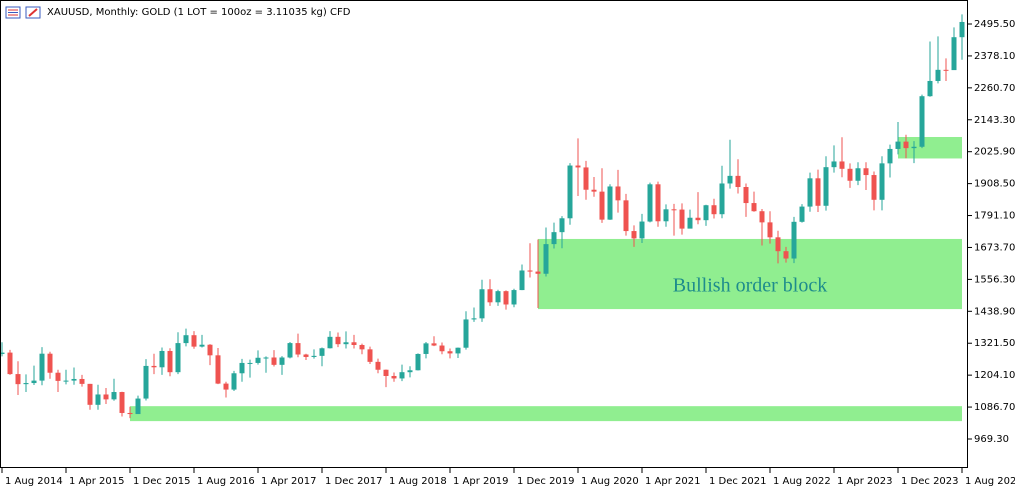 Image resolution: width=1015 pixels, height=494 pixels. Describe the element at coordinates (994, 375) in the screenshot. I see `y-tick-label: 1204.10` at that location.